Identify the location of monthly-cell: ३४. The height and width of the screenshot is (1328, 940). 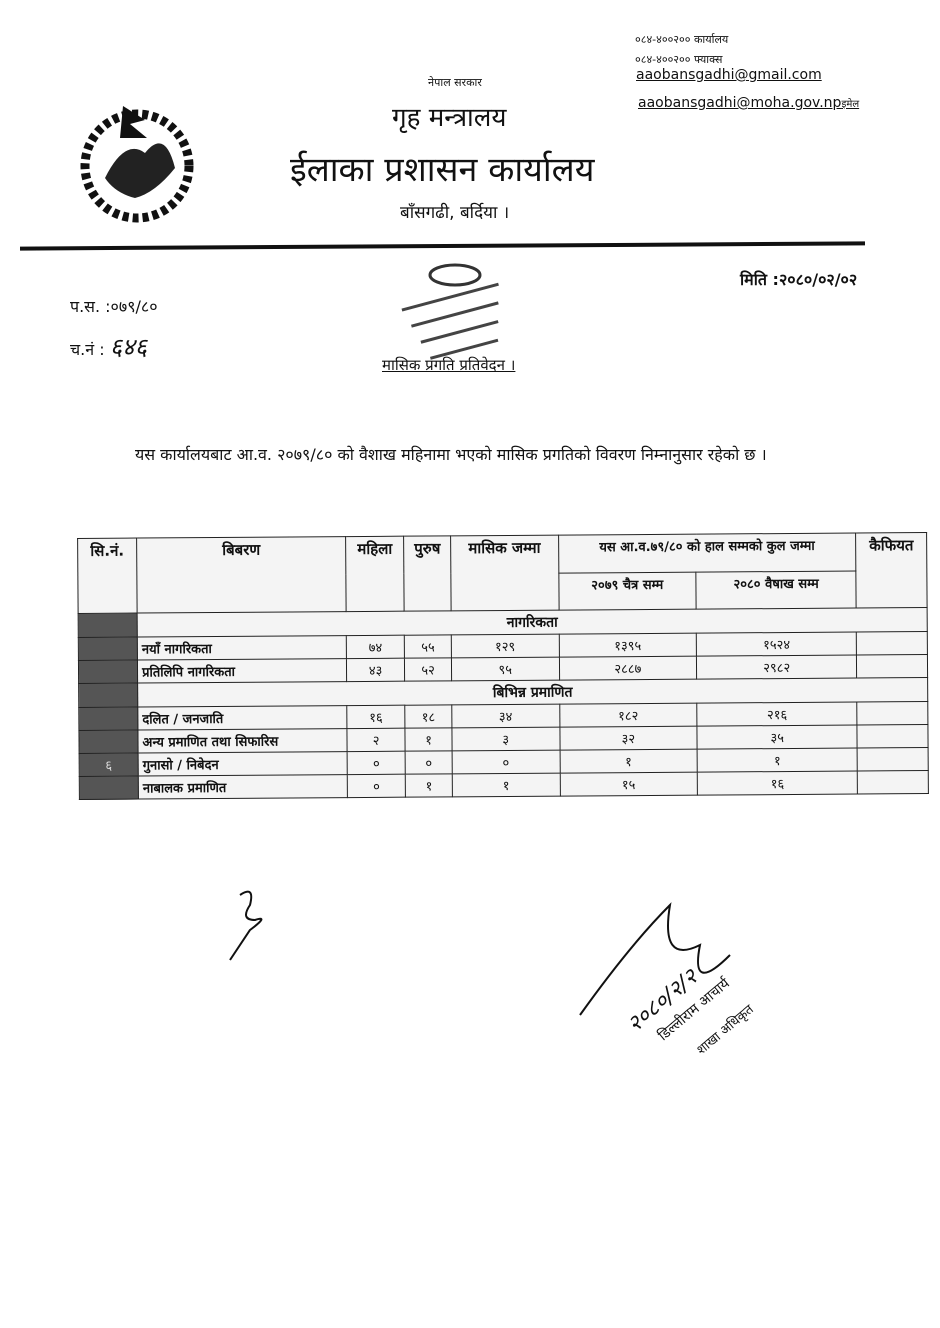
(505, 716).